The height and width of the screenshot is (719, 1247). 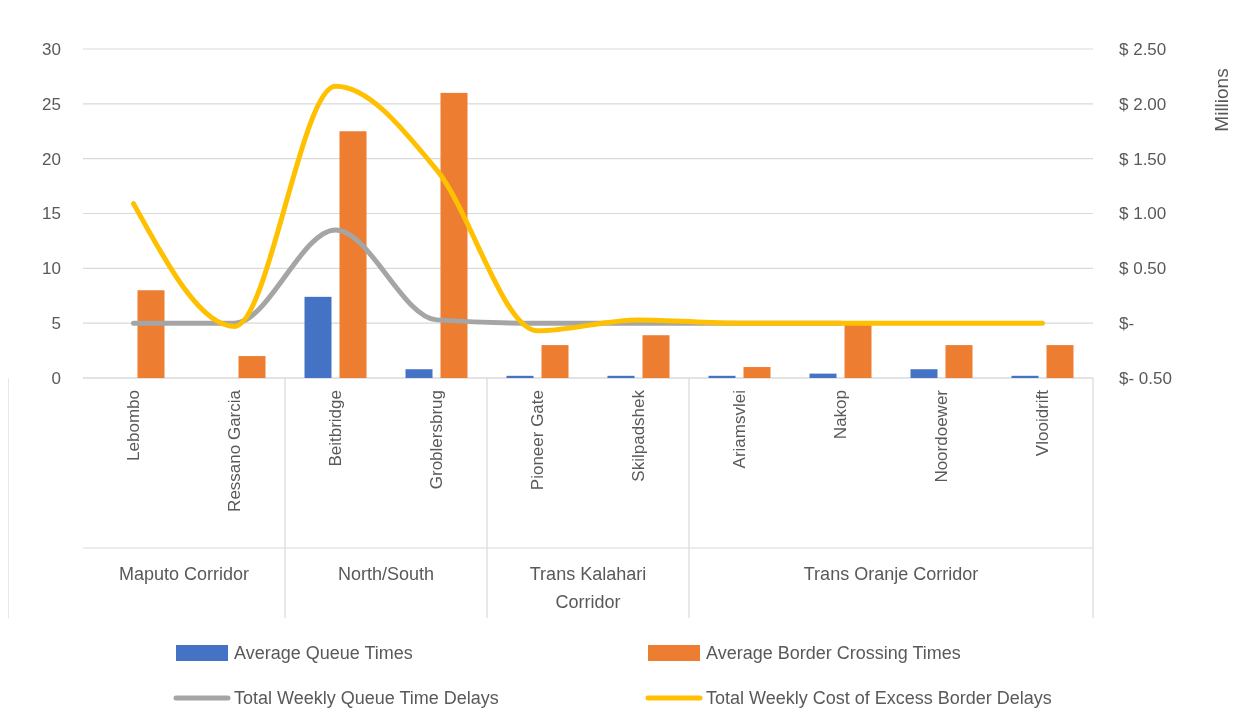 What do you see at coordinates (51, 104) in the screenshot?
I see `y-tick-label: 25` at bounding box center [51, 104].